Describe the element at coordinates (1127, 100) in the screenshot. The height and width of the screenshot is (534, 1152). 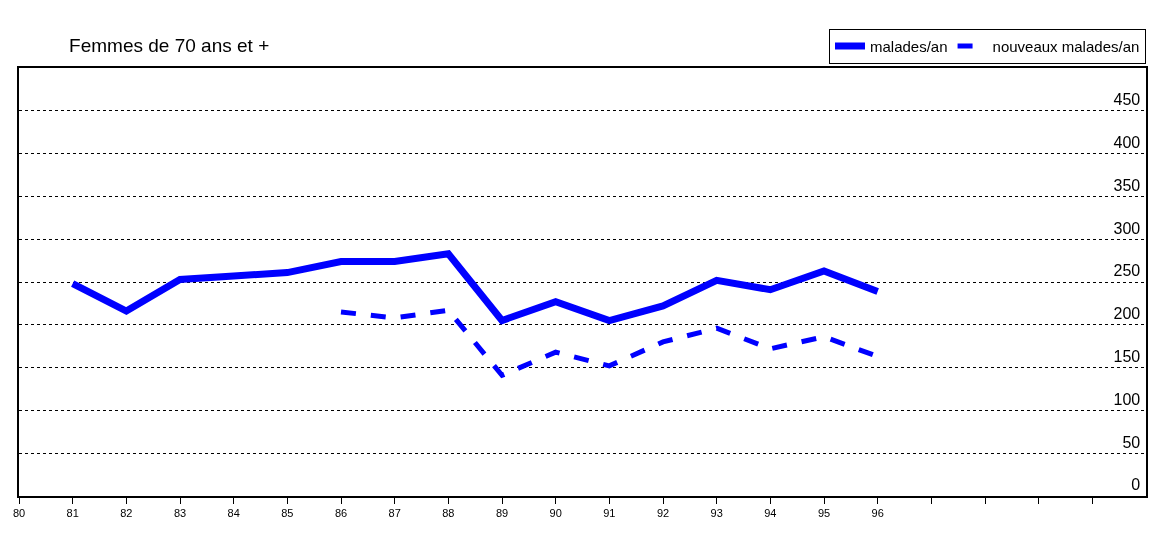
I see `y-tick-label: 450` at that location.